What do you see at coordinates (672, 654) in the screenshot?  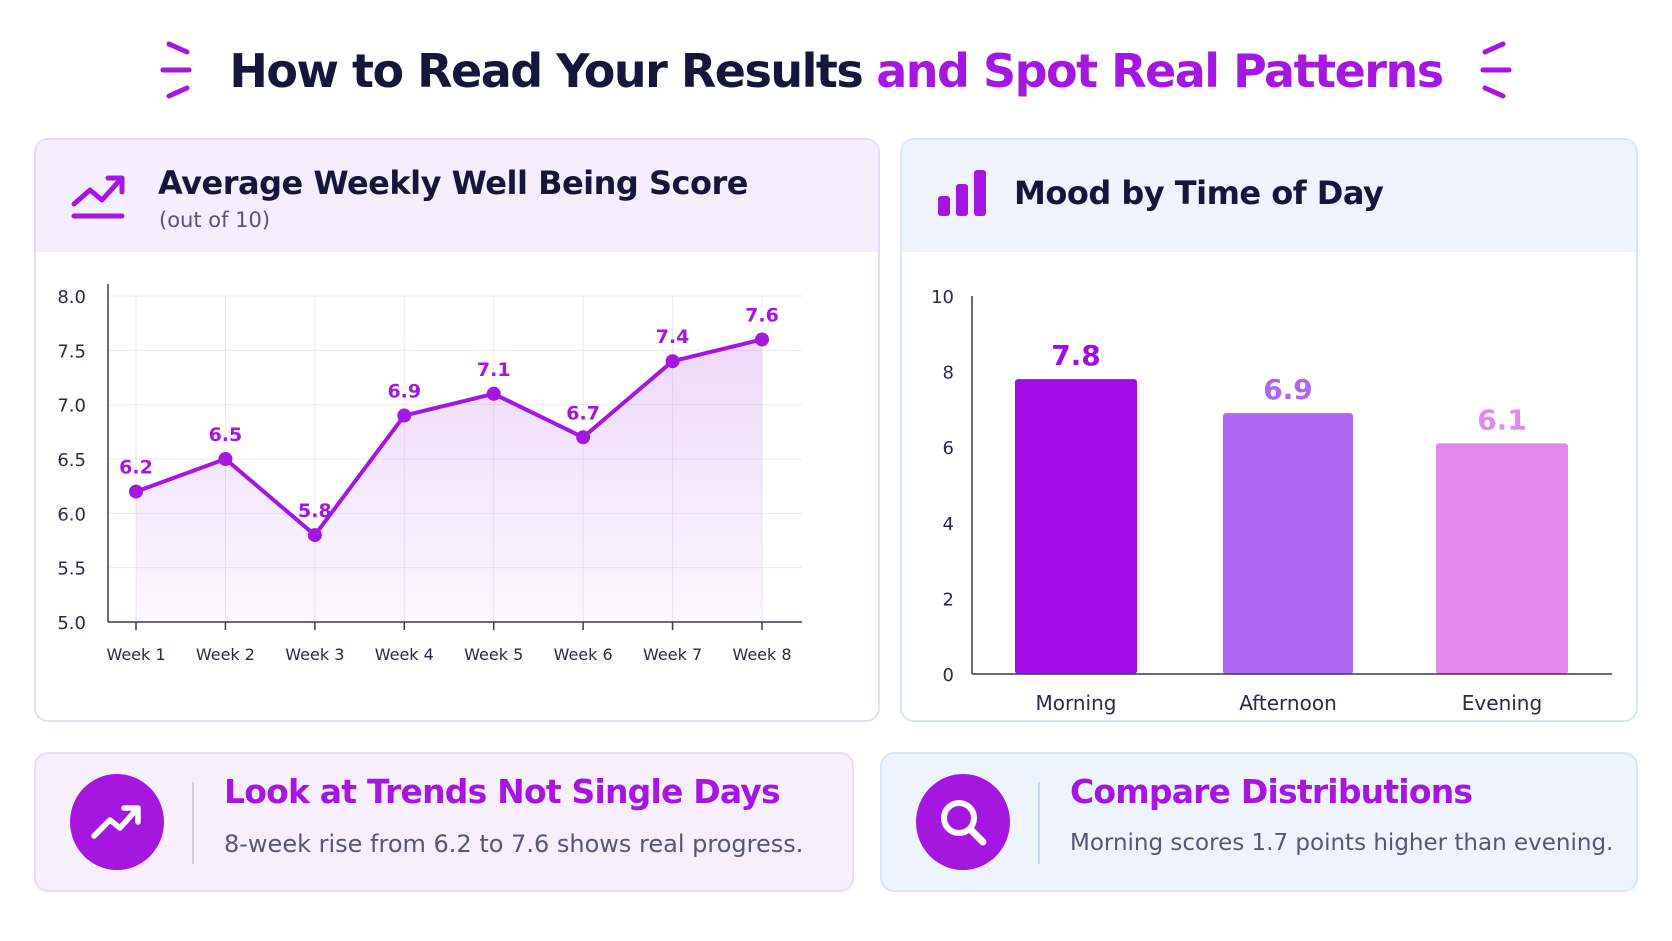 I see `x-tick-label: Week 7` at bounding box center [672, 654].